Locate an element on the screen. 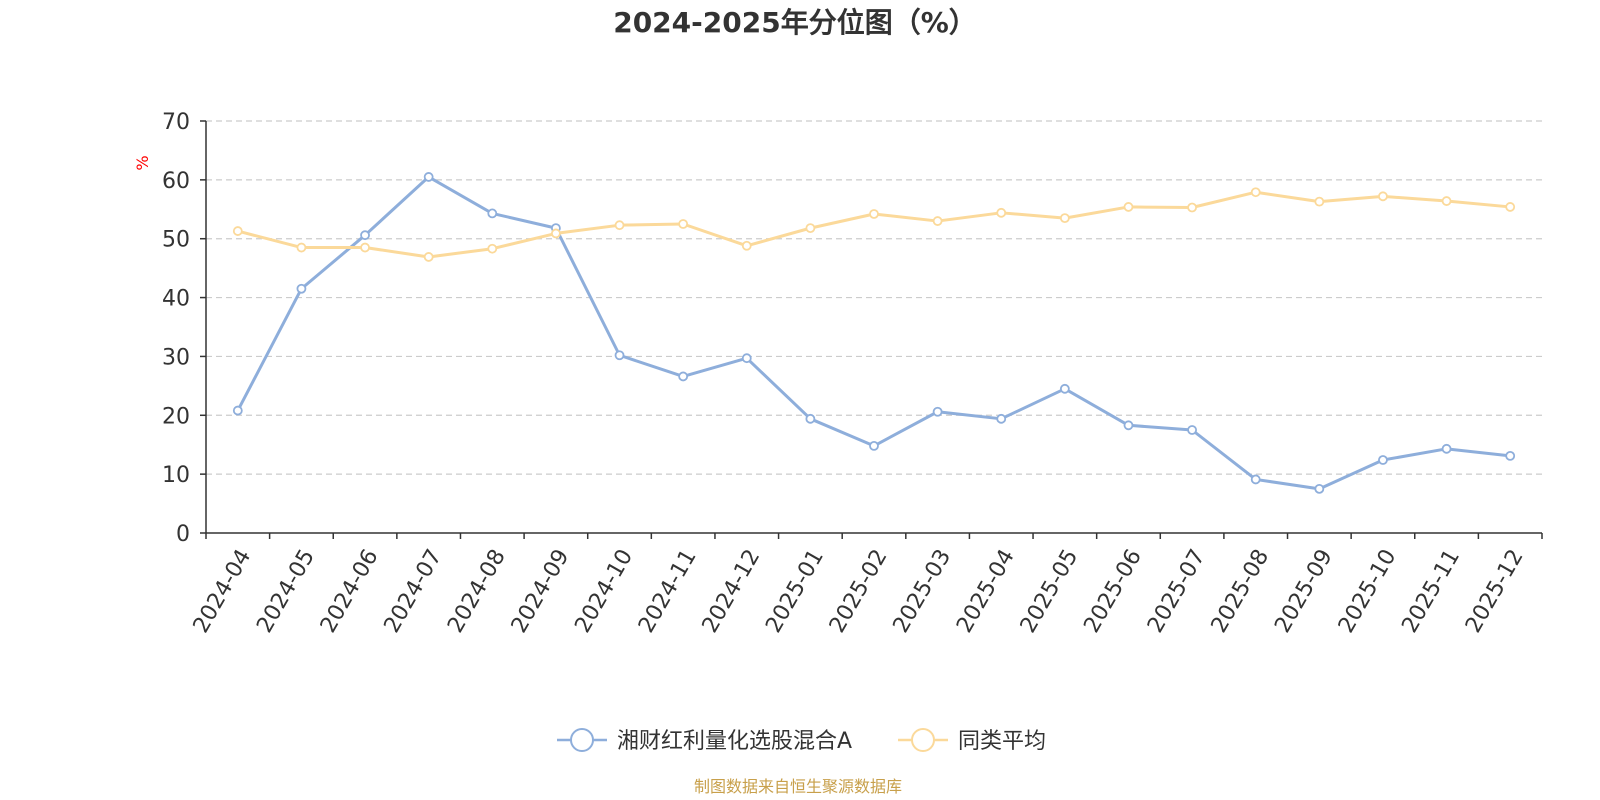 The image size is (1600, 800). y-axis-unit: % is located at coordinates (142, 162).